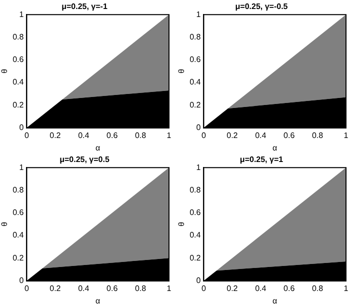 Image resolution: width=354 pixels, height=307 pixels. Describe the element at coordinates (85, 7) in the screenshot. I see `chart-title: μ=0.25, γ=-1` at that location.